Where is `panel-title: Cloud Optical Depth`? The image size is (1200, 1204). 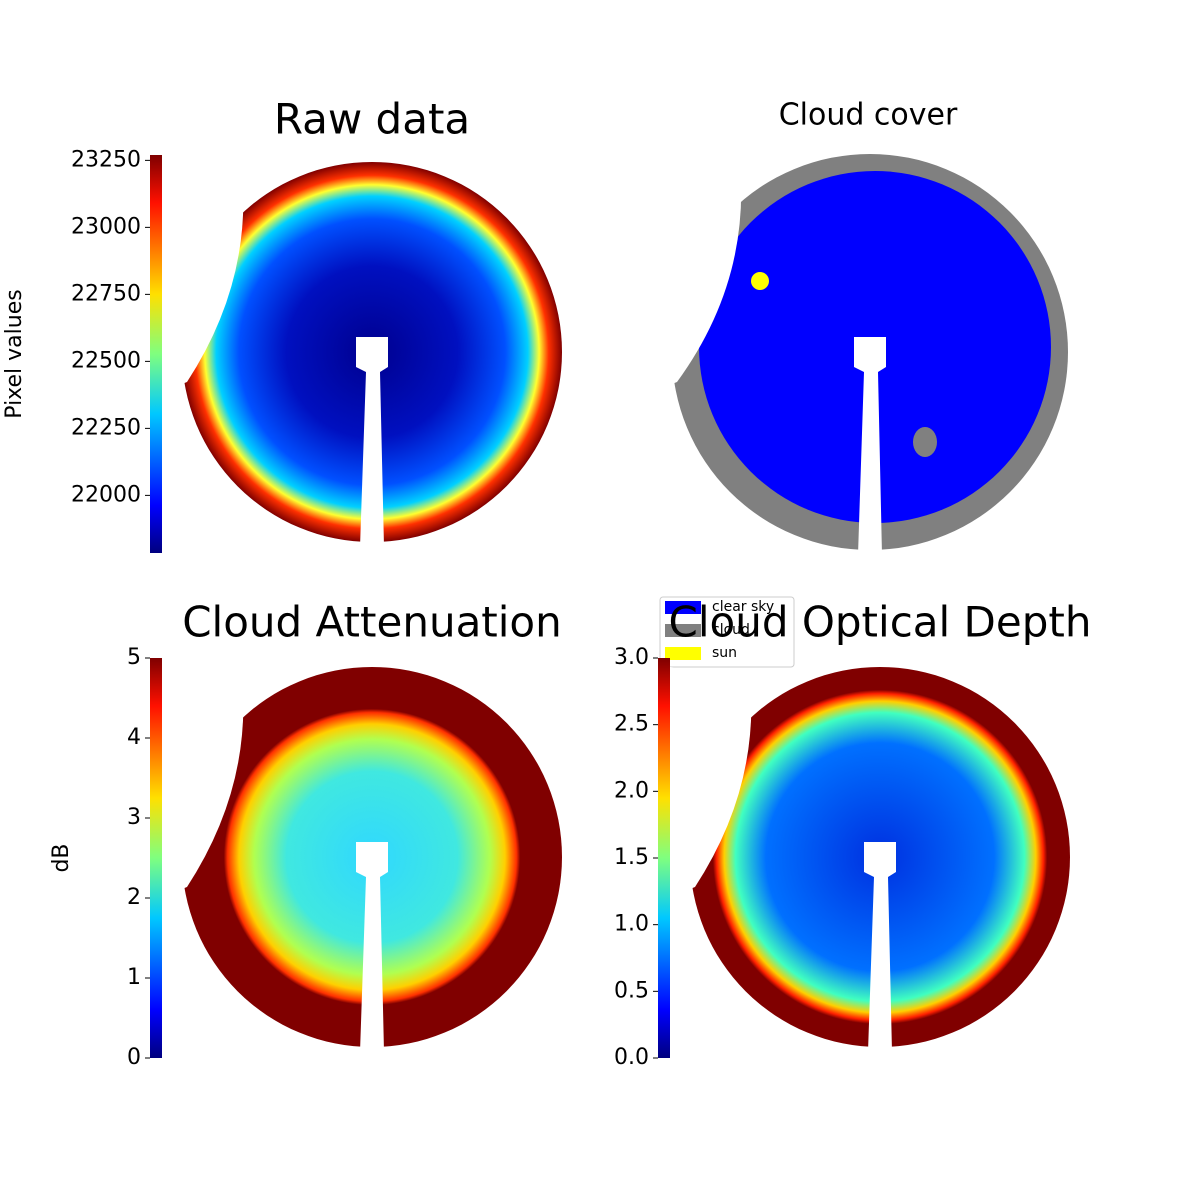
panel-title: Cloud Optical Depth is located at coordinates (880, 622).